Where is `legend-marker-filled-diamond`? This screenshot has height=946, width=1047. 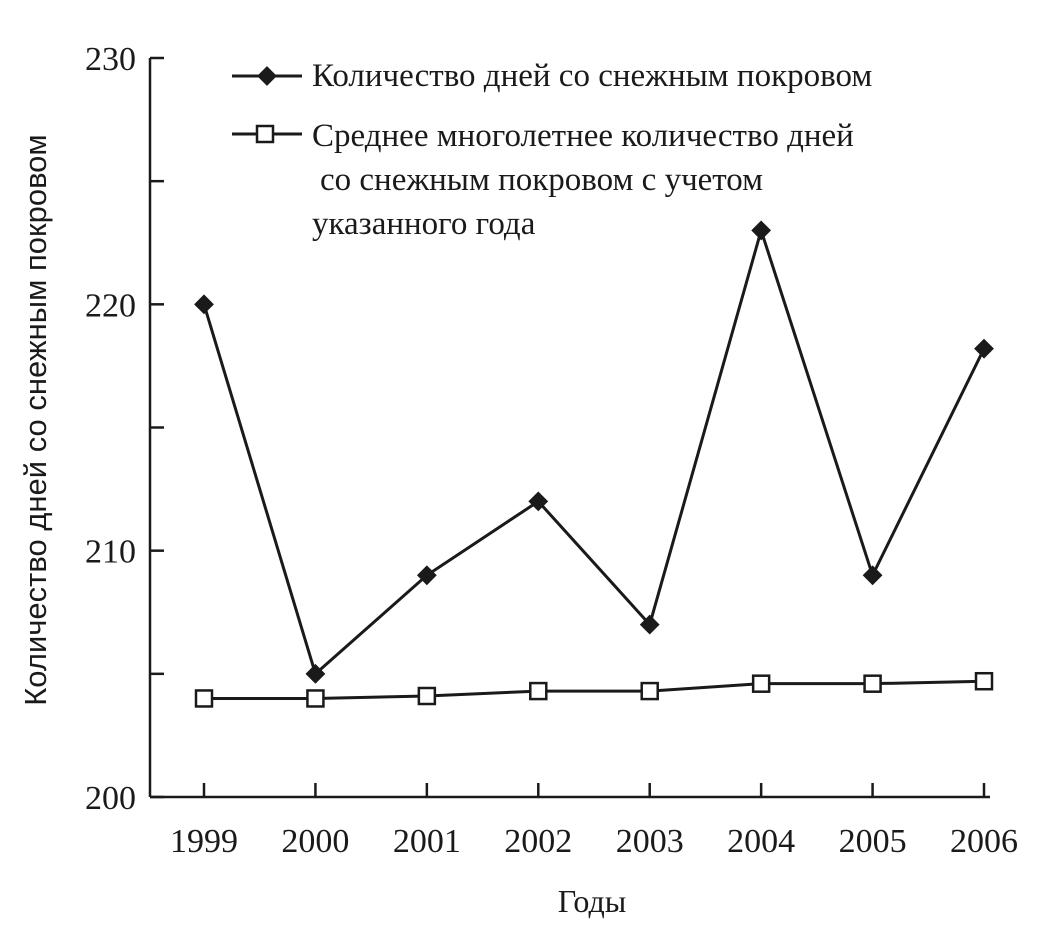
legend-marker-filled-diamond is located at coordinates (267, 76).